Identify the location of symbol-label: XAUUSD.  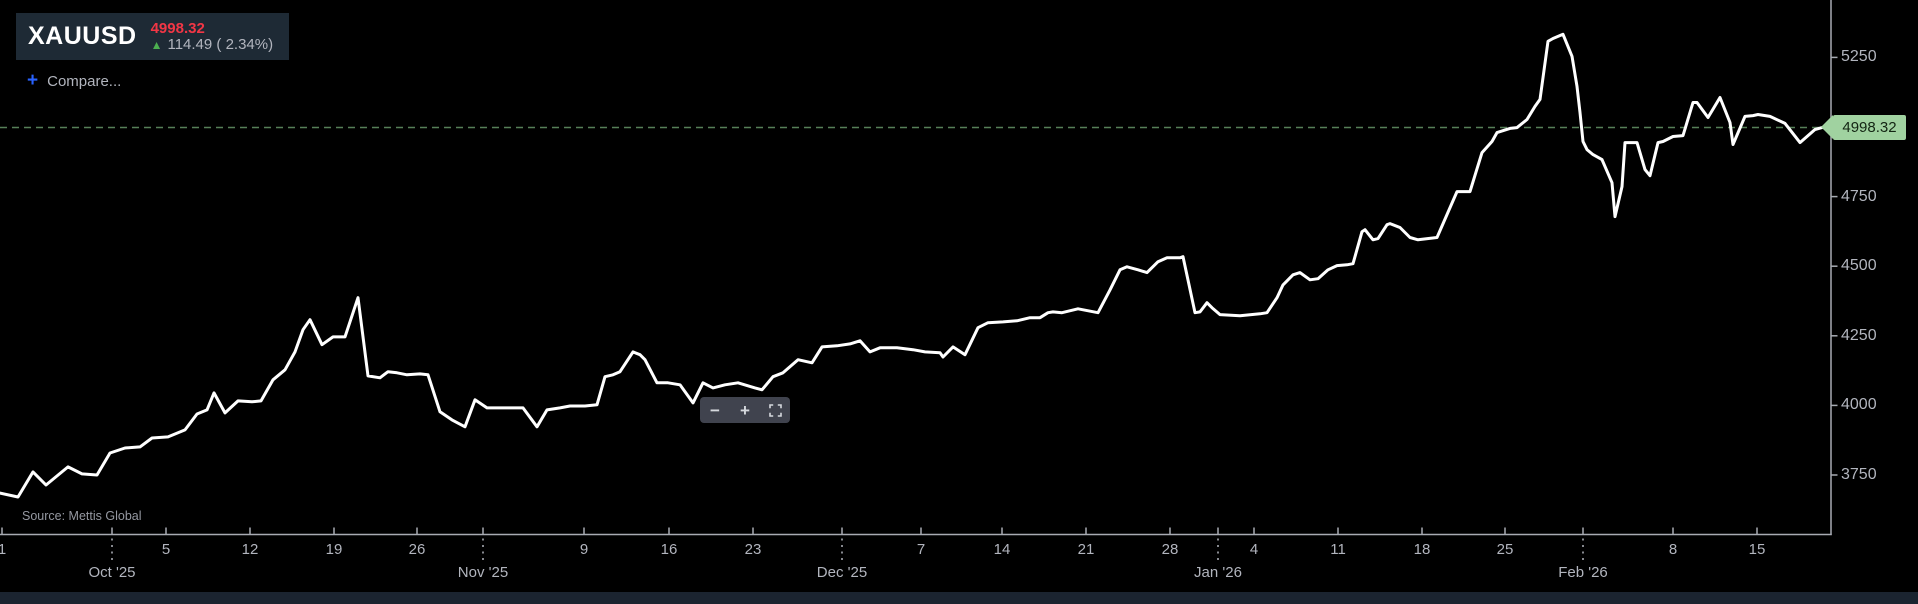
(82, 36).